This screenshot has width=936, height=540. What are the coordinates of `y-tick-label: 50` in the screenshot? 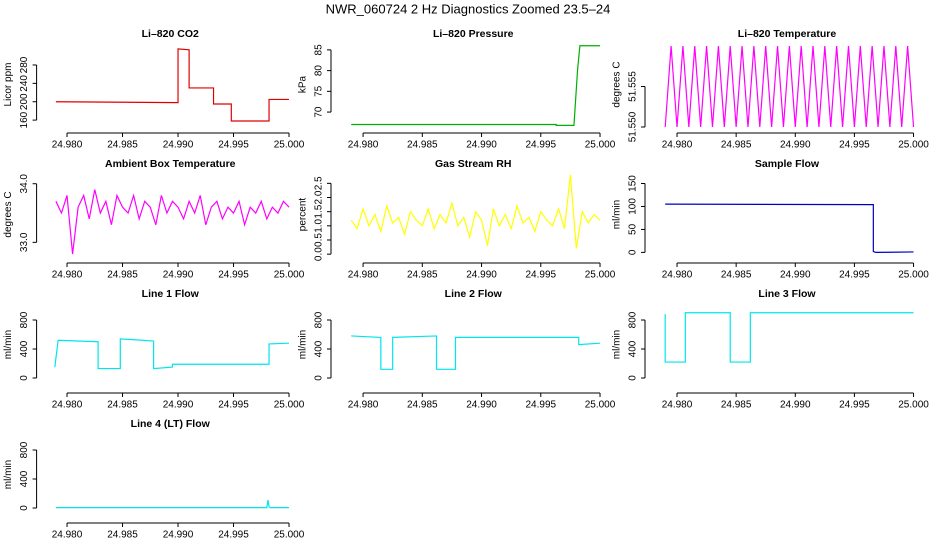 It's located at (633, 229).